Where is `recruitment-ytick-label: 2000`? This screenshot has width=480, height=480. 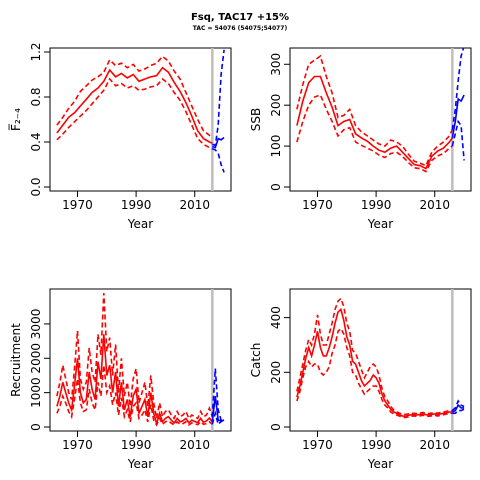 recruitment-ytick-label: 2000 is located at coordinates (36, 358).